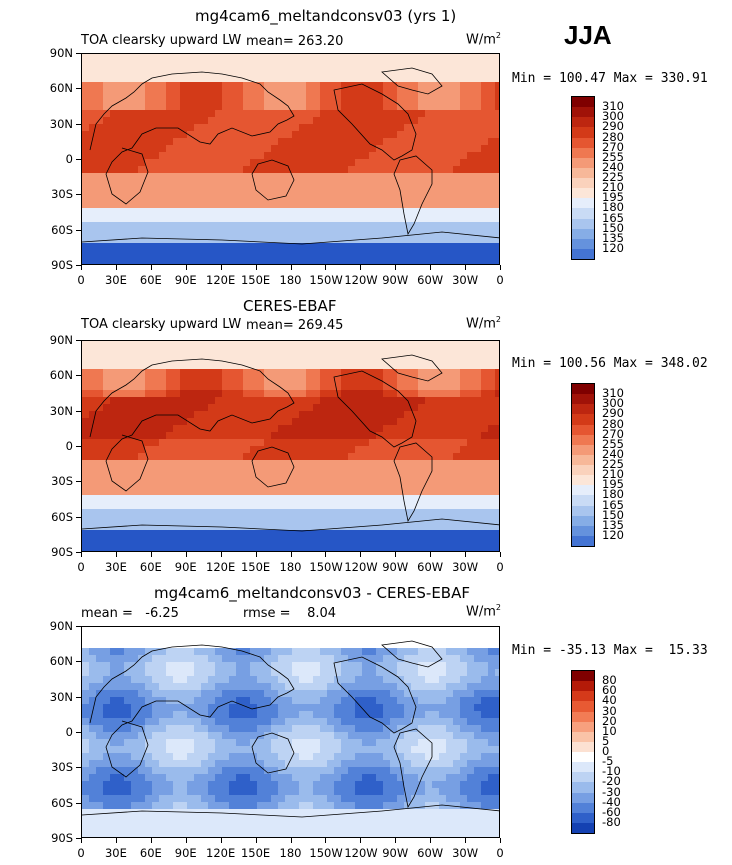 The height and width of the screenshot is (865, 732). Describe the element at coordinates (326, 16) in the screenshot. I see `panel-1-title: mg4cam6_meltandconsv03 (yrs 1)` at that location.